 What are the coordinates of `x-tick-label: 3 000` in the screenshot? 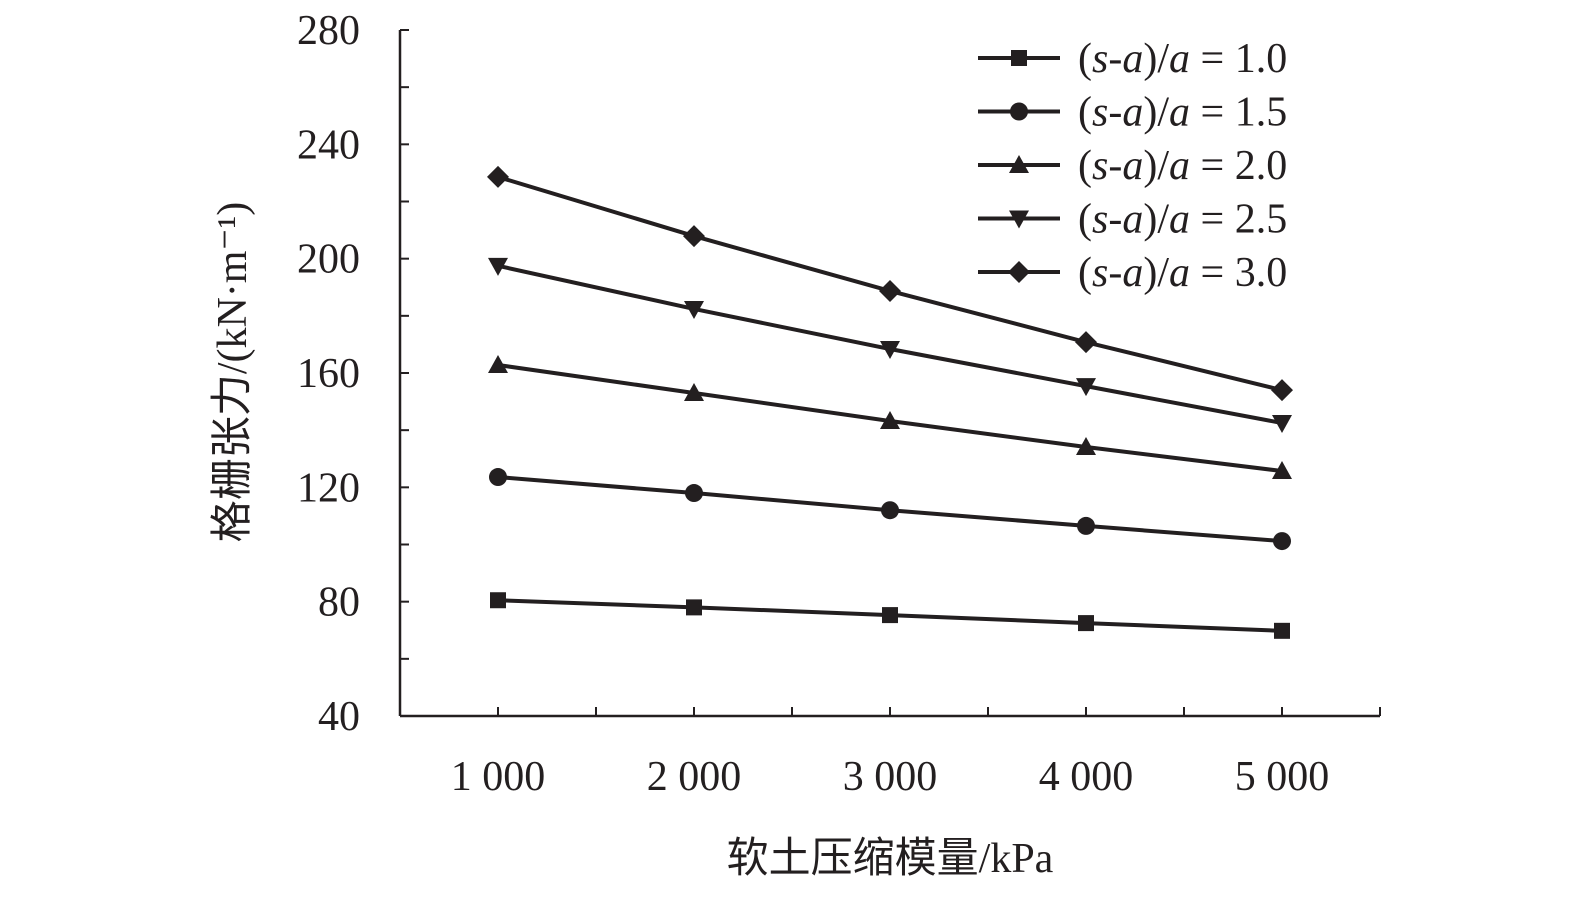 It's located at (890, 777).